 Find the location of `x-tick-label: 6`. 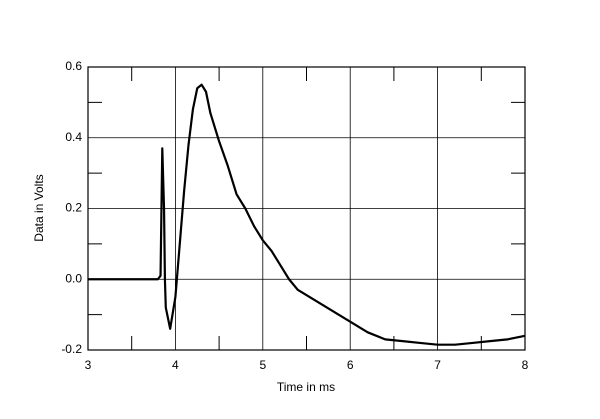

x-tick-label: 6 is located at coordinates (350, 365).